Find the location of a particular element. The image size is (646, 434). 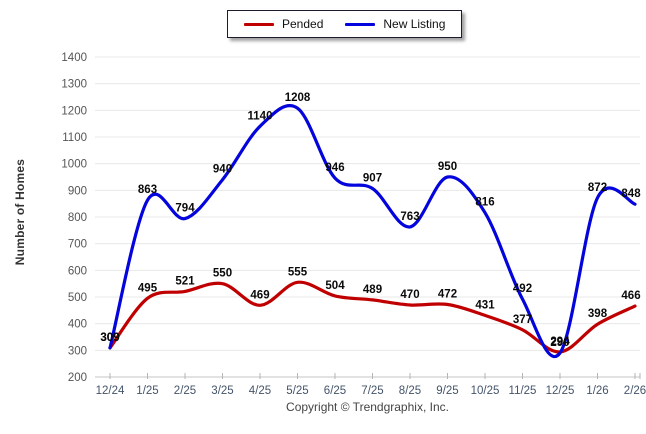

data-label: 309 is located at coordinates (109, 338).